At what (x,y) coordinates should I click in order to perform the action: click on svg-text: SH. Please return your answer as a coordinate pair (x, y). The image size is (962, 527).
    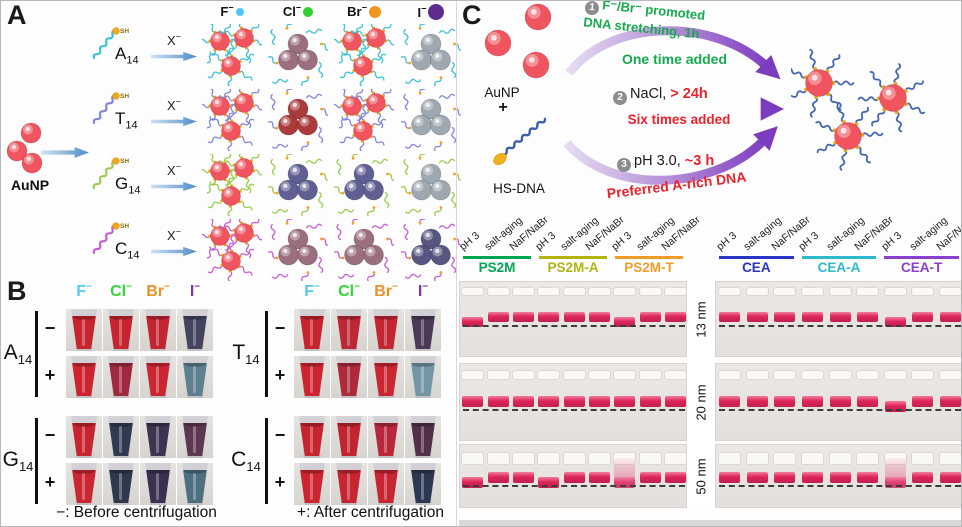
    Looking at the image, I should click on (124, 226).